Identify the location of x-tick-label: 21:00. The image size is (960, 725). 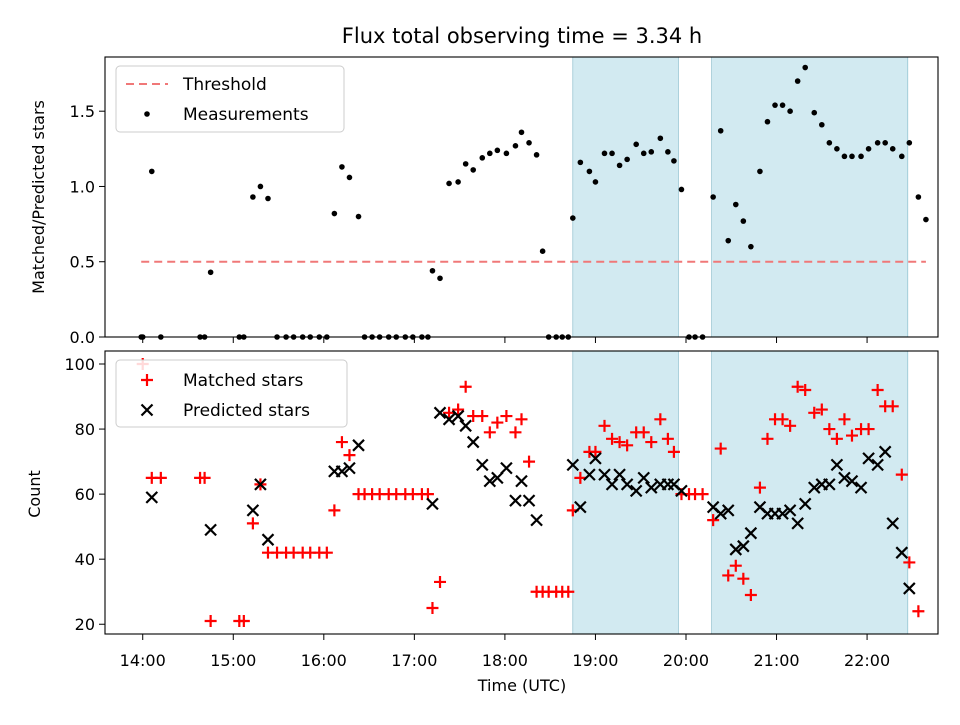
(776, 660).